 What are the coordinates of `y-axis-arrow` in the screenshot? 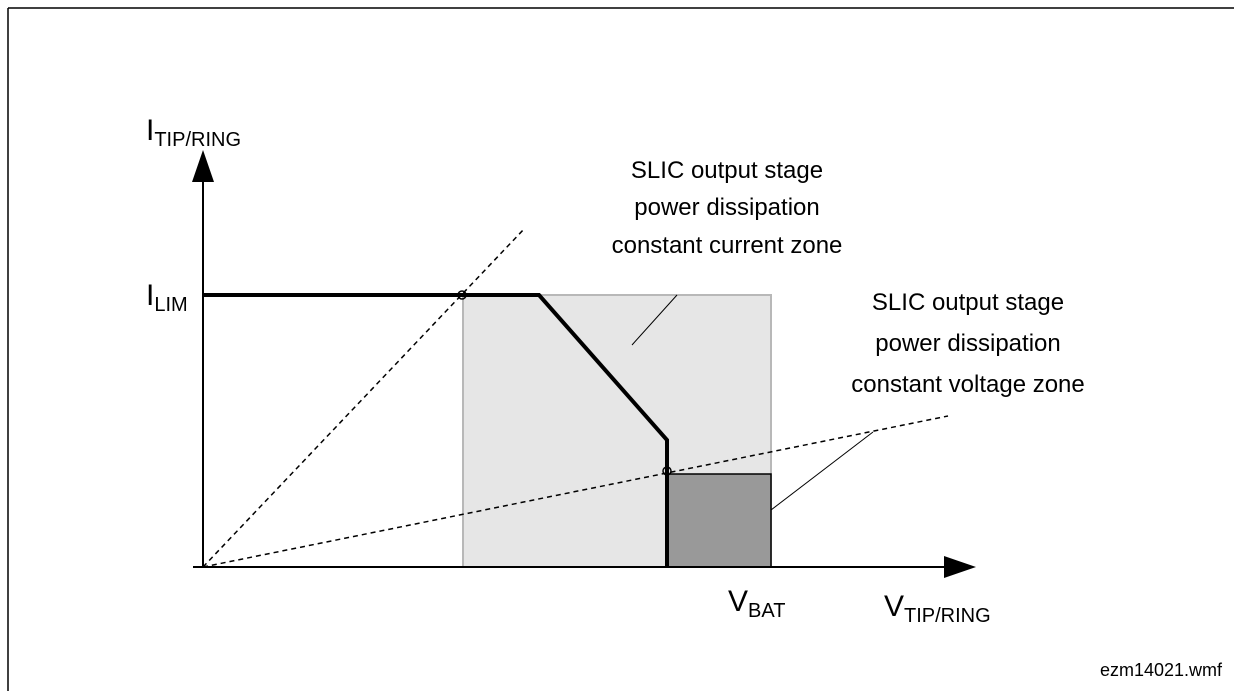 It's located at (203, 166).